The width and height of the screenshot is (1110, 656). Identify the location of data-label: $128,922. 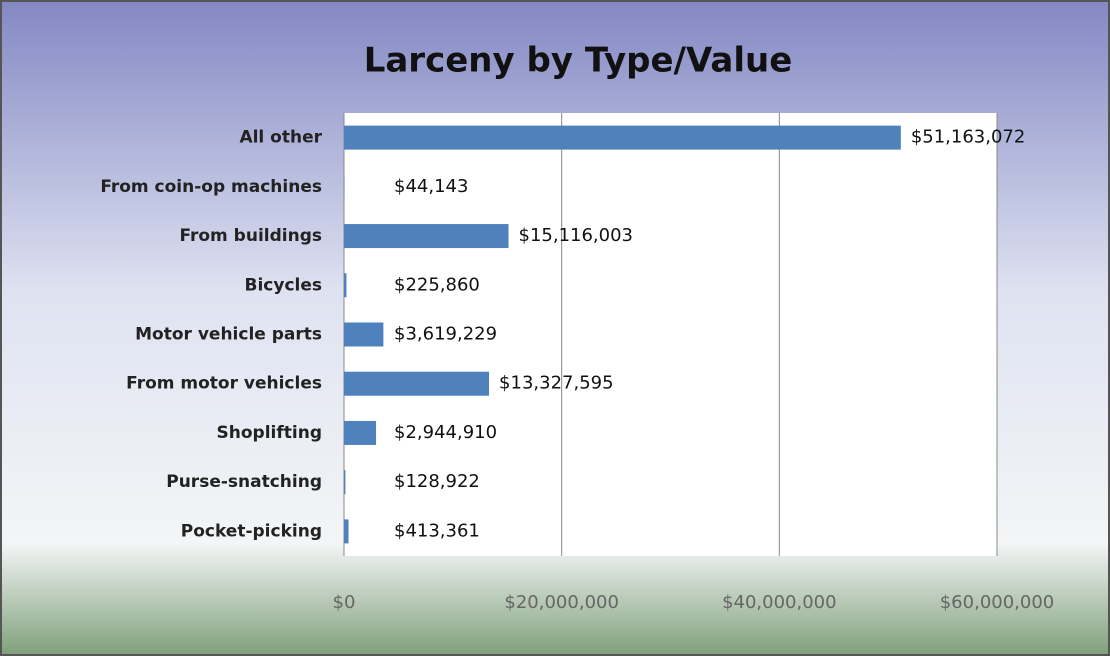
(437, 481).